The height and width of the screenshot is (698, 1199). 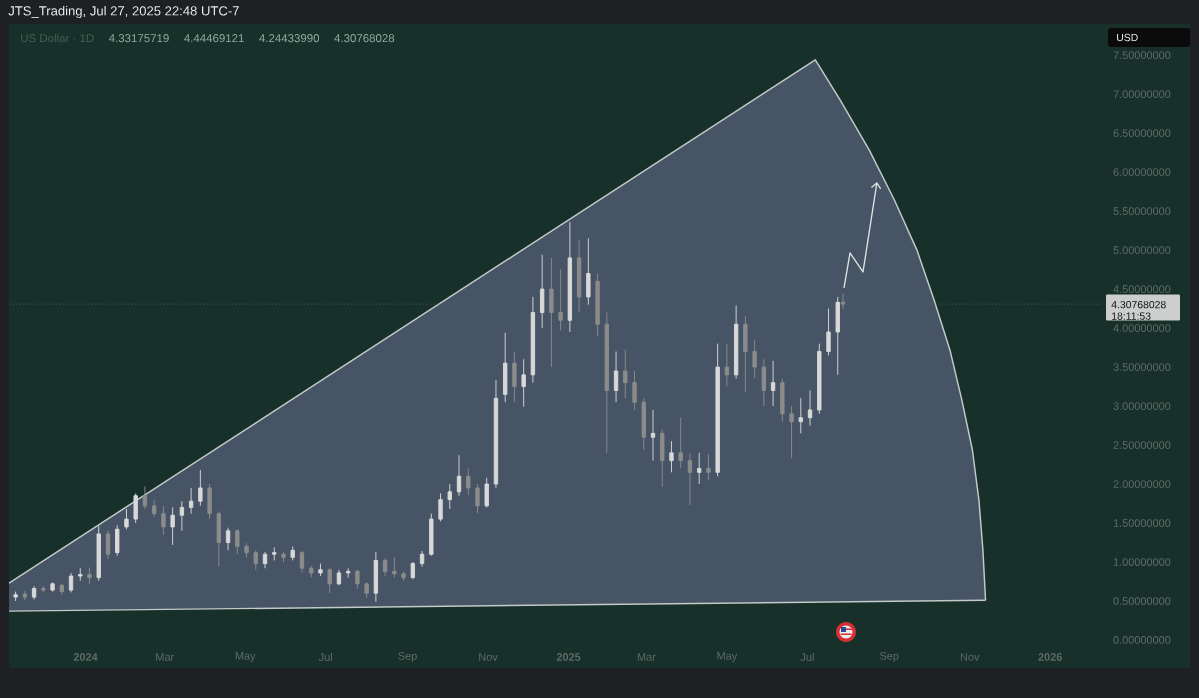 What do you see at coordinates (1142, 250) in the screenshot?
I see `y-tick-label: 5.00000000` at bounding box center [1142, 250].